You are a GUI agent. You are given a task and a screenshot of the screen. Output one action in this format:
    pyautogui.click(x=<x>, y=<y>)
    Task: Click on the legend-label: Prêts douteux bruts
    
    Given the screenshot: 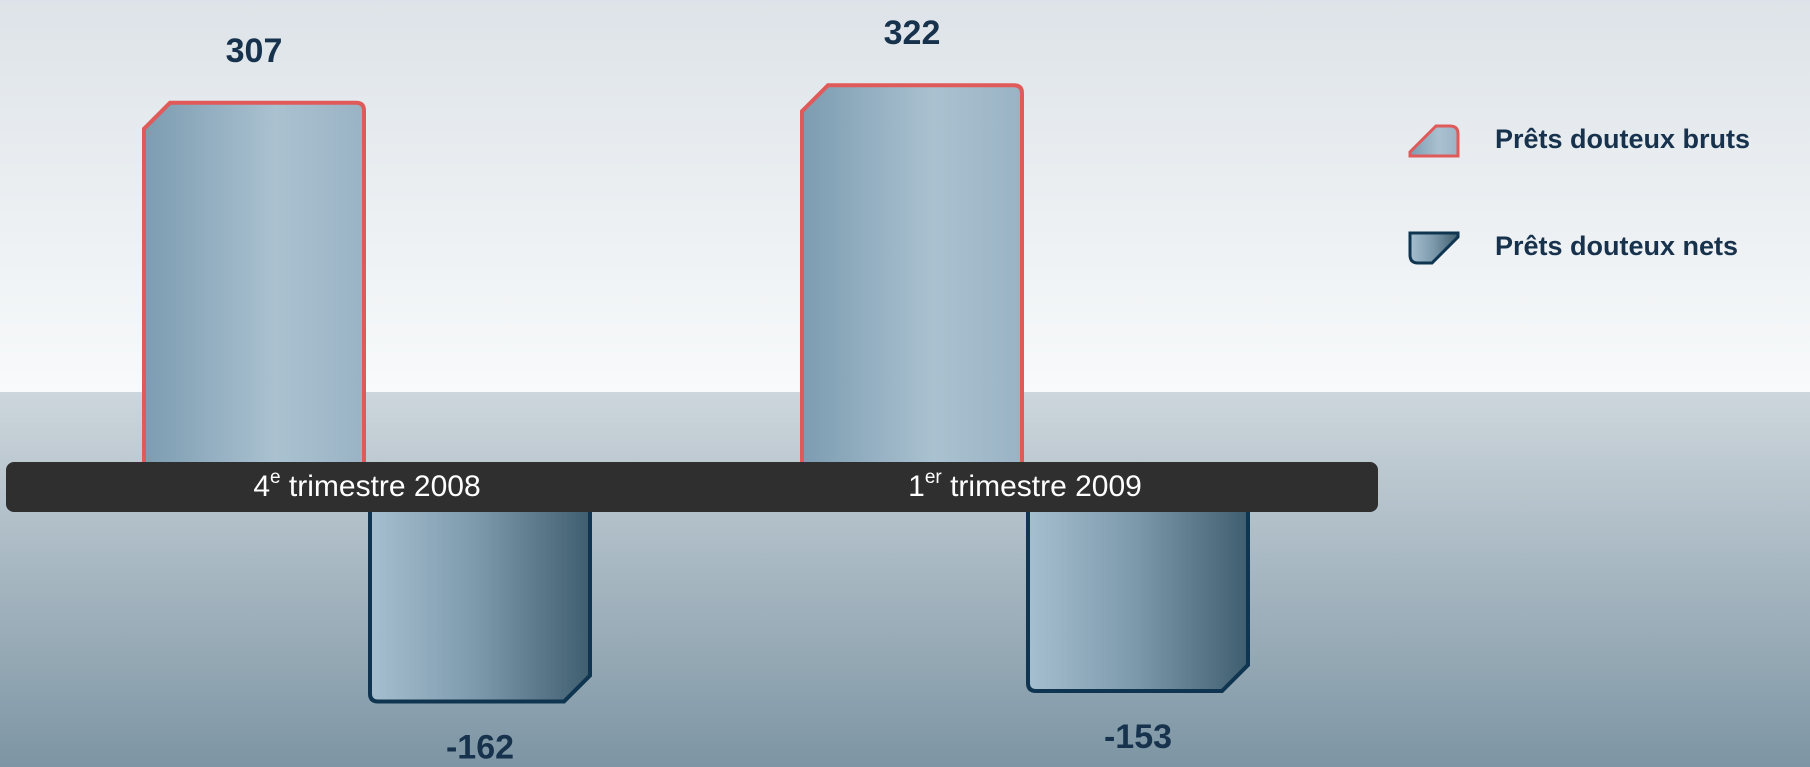 What is the action you would take?
    pyautogui.click(x=1622, y=139)
    